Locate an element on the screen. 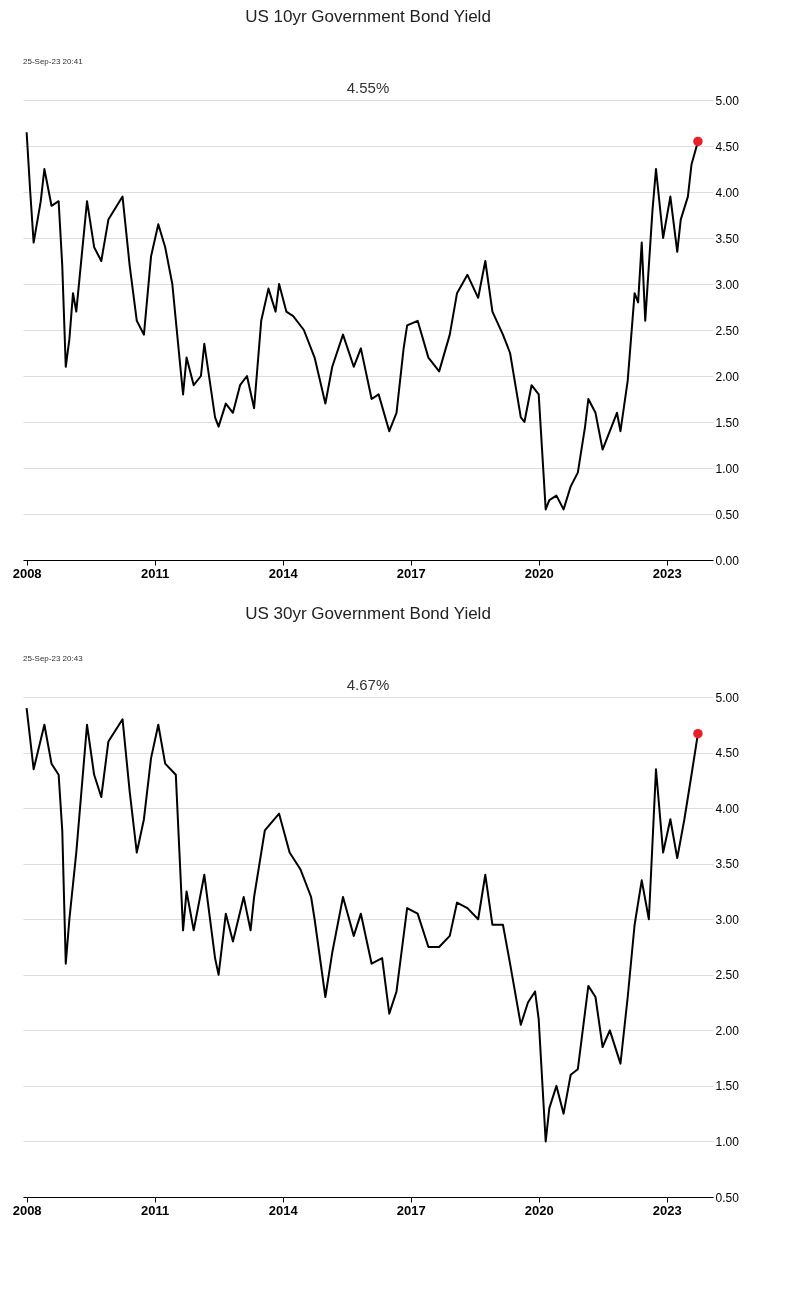 Image resolution: width=800 pixels, height=1310 pixels. text: 25-Sep-23 20:43 is located at coordinates (53, 658).